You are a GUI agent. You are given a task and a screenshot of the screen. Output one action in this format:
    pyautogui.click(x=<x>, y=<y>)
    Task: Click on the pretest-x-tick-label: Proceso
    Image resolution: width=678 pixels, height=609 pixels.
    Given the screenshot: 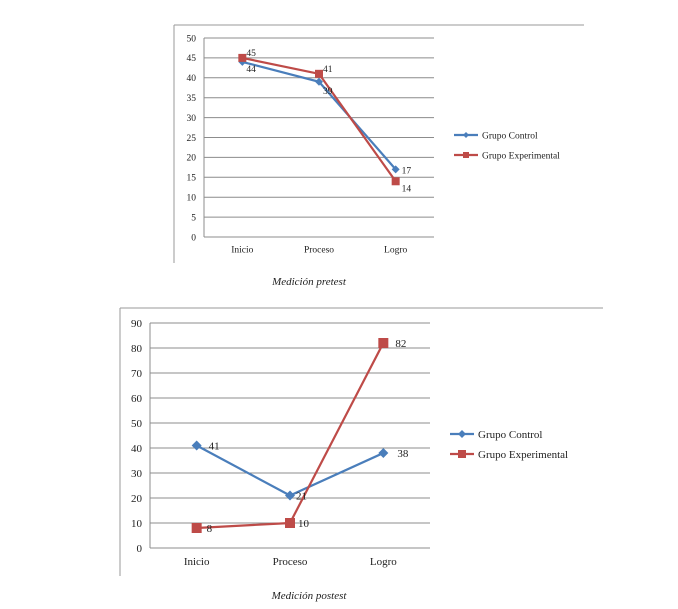 What is the action you would take?
    pyautogui.click(x=319, y=251)
    